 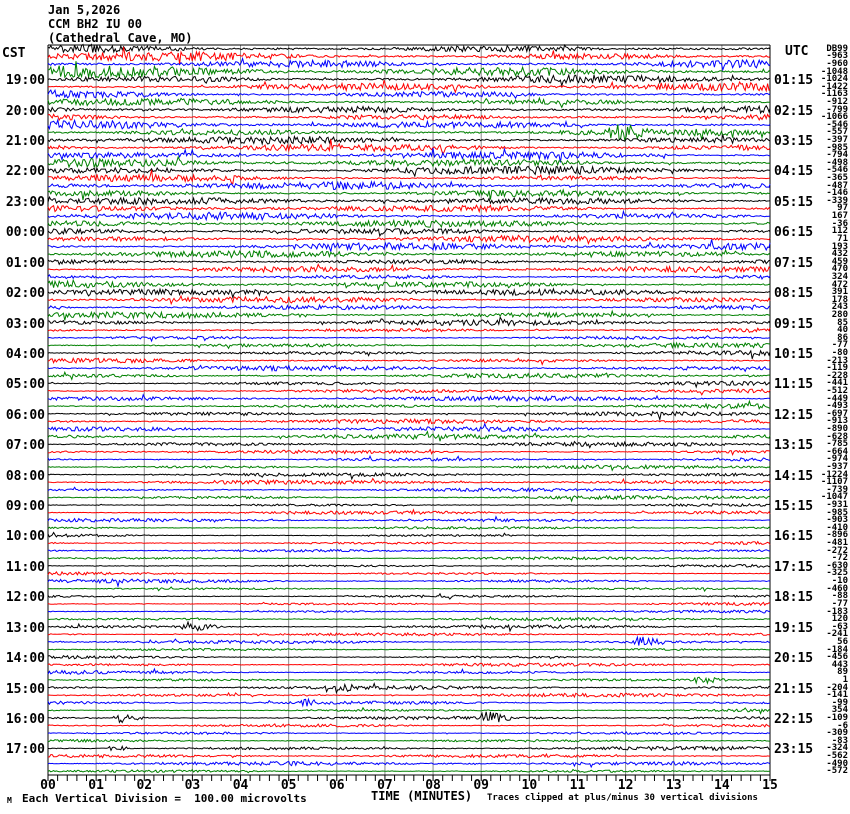 What do you see at coordinates (529, 785) in the screenshot?
I see `x-axis-label: 10` at bounding box center [529, 785].